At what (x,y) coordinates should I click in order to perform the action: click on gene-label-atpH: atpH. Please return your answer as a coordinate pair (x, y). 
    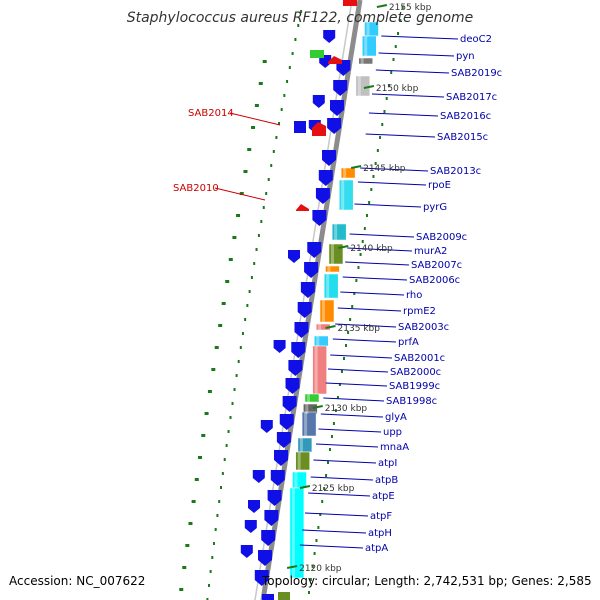
    Looking at the image, I should click on (380, 533).